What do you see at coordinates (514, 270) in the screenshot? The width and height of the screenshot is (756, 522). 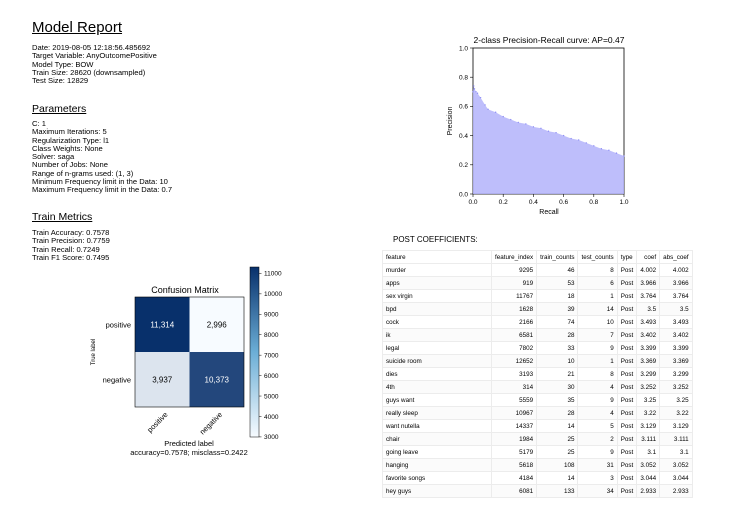 I see `table-cell: 9295` at bounding box center [514, 270].